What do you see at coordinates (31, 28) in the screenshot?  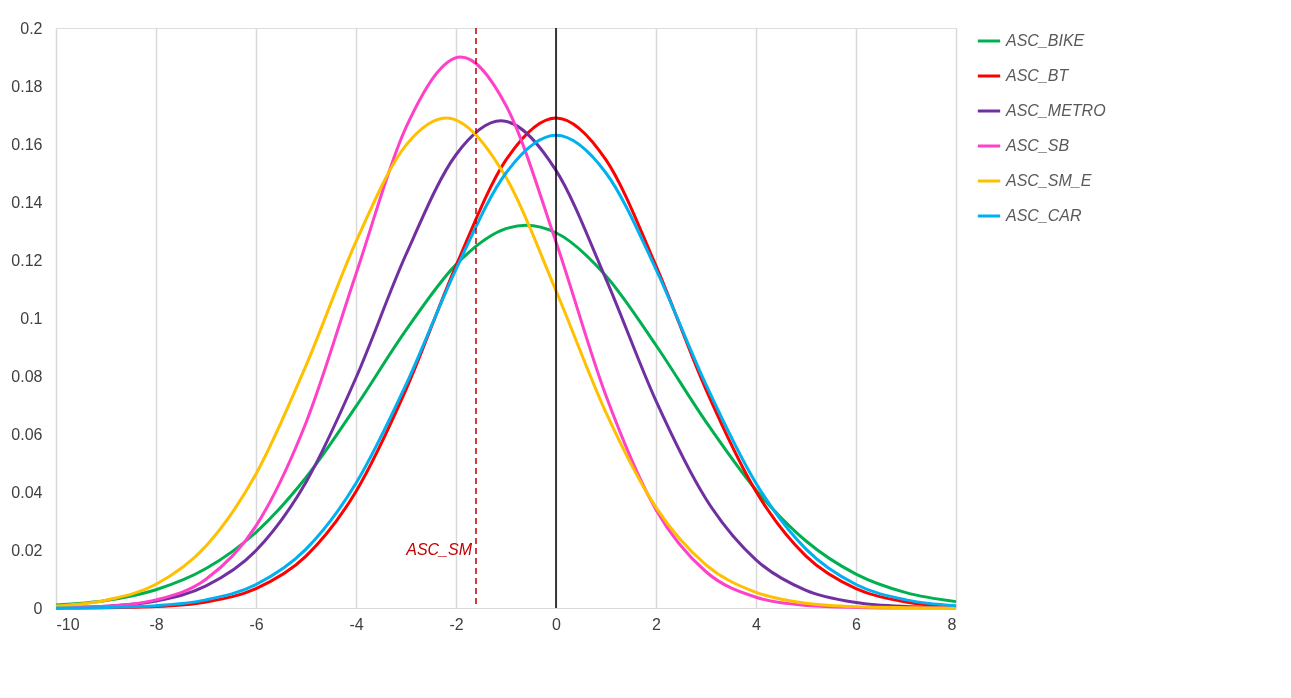 I see `y-tick-label: 0.2` at bounding box center [31, 28].